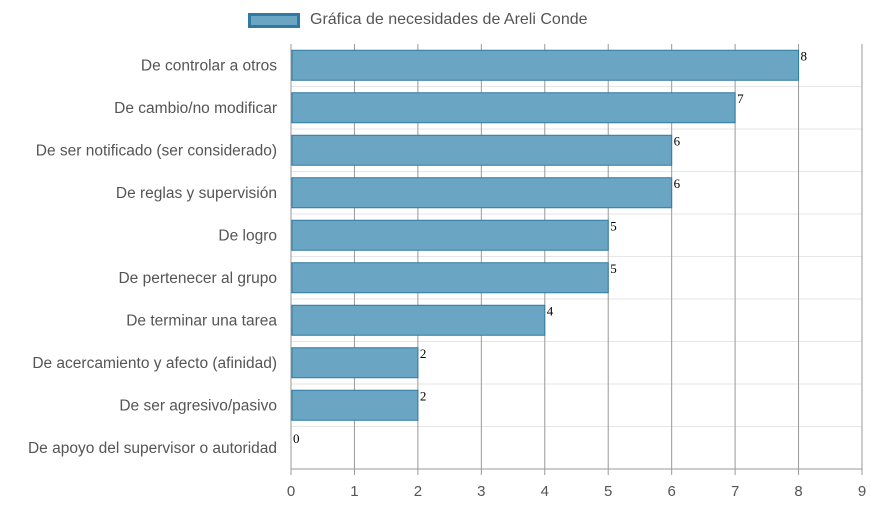 The height and width of the screenshot is (507, 871). Describe the element at coordinates (201, 320) in the screenshot. I see `category-label: De terminar una tarea` at that location.